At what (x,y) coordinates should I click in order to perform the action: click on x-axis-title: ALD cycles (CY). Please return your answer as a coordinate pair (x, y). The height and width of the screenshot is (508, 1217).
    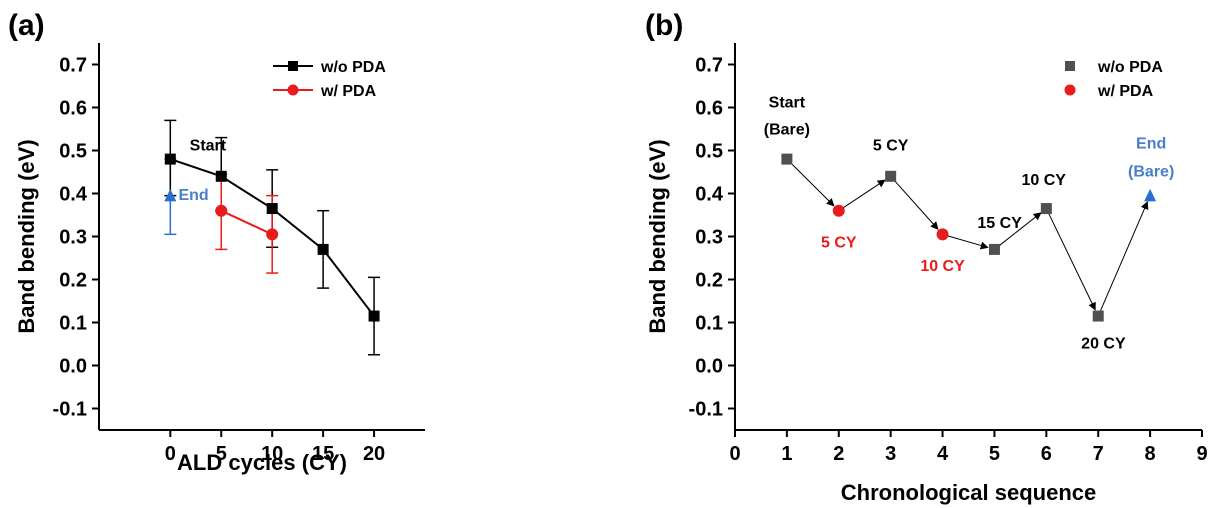
    Looking at the image, I should click on (262, 462).